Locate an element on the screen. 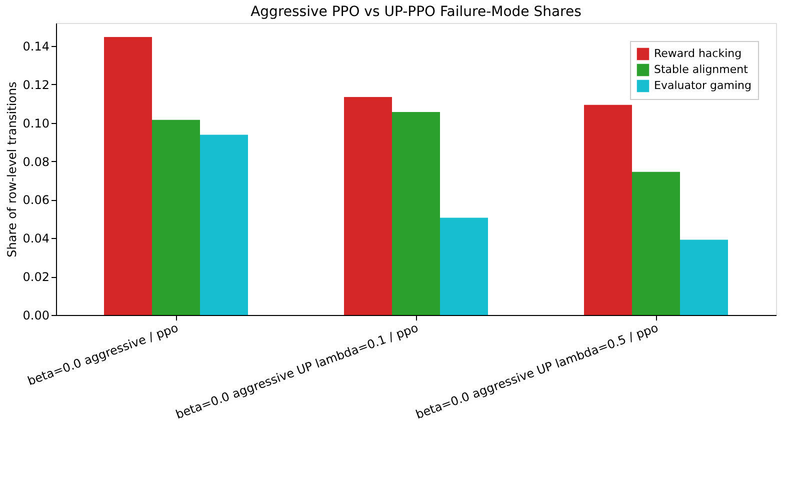 Image resolution: width=796 pixels, height=482 pixels. legend-label: Stable alignment is located at coordinates (701, 69).